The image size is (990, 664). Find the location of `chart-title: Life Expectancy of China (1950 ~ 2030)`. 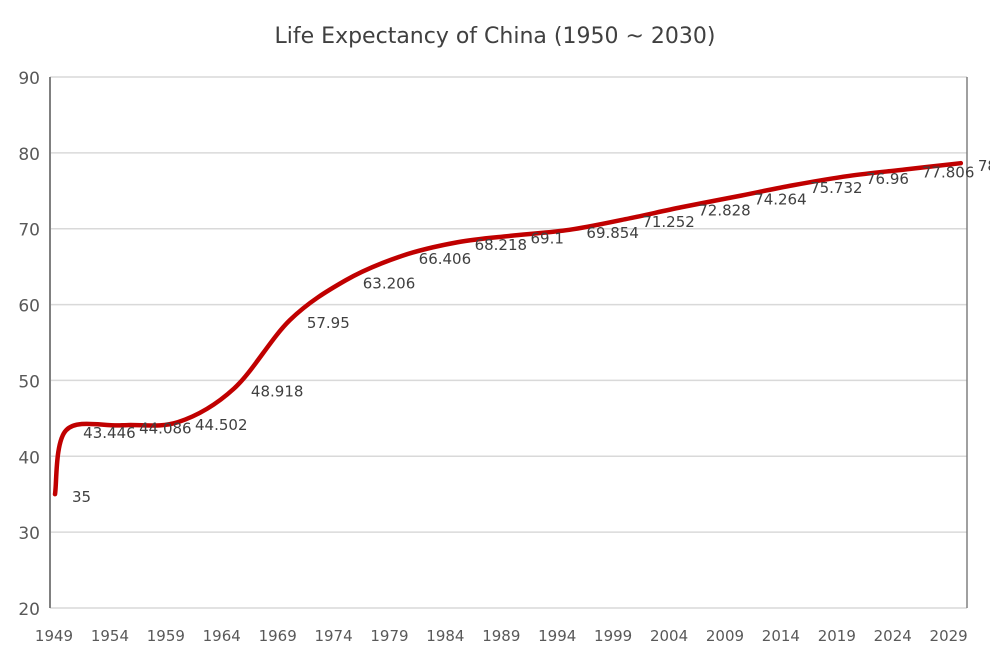

chart-title: Life Expectancy of China (1950 ~ 2030) is located at coordinates (495, 36).